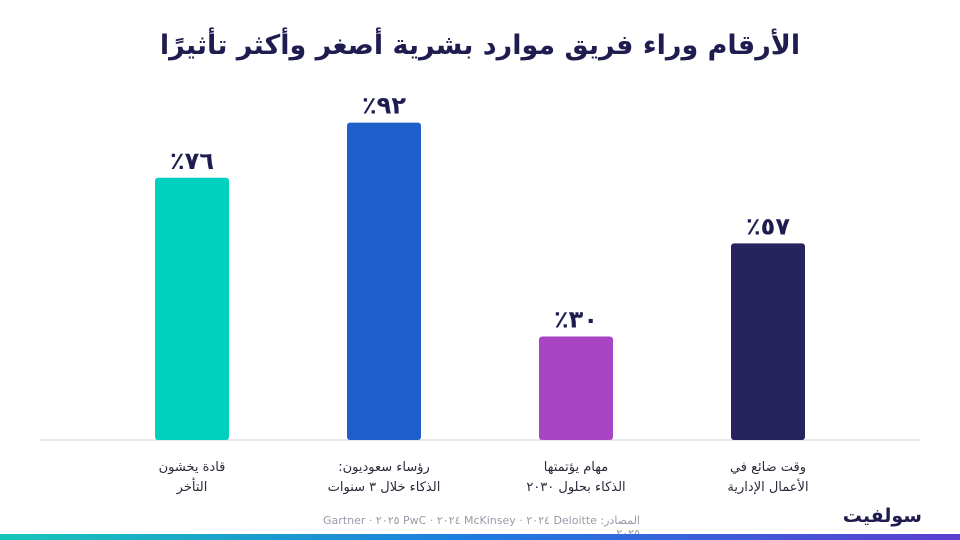 The height and width of the screenshot is (540, 960). I want to click on category-label-2-line-1: رؤساء سعوديون:, so click(384, 467).